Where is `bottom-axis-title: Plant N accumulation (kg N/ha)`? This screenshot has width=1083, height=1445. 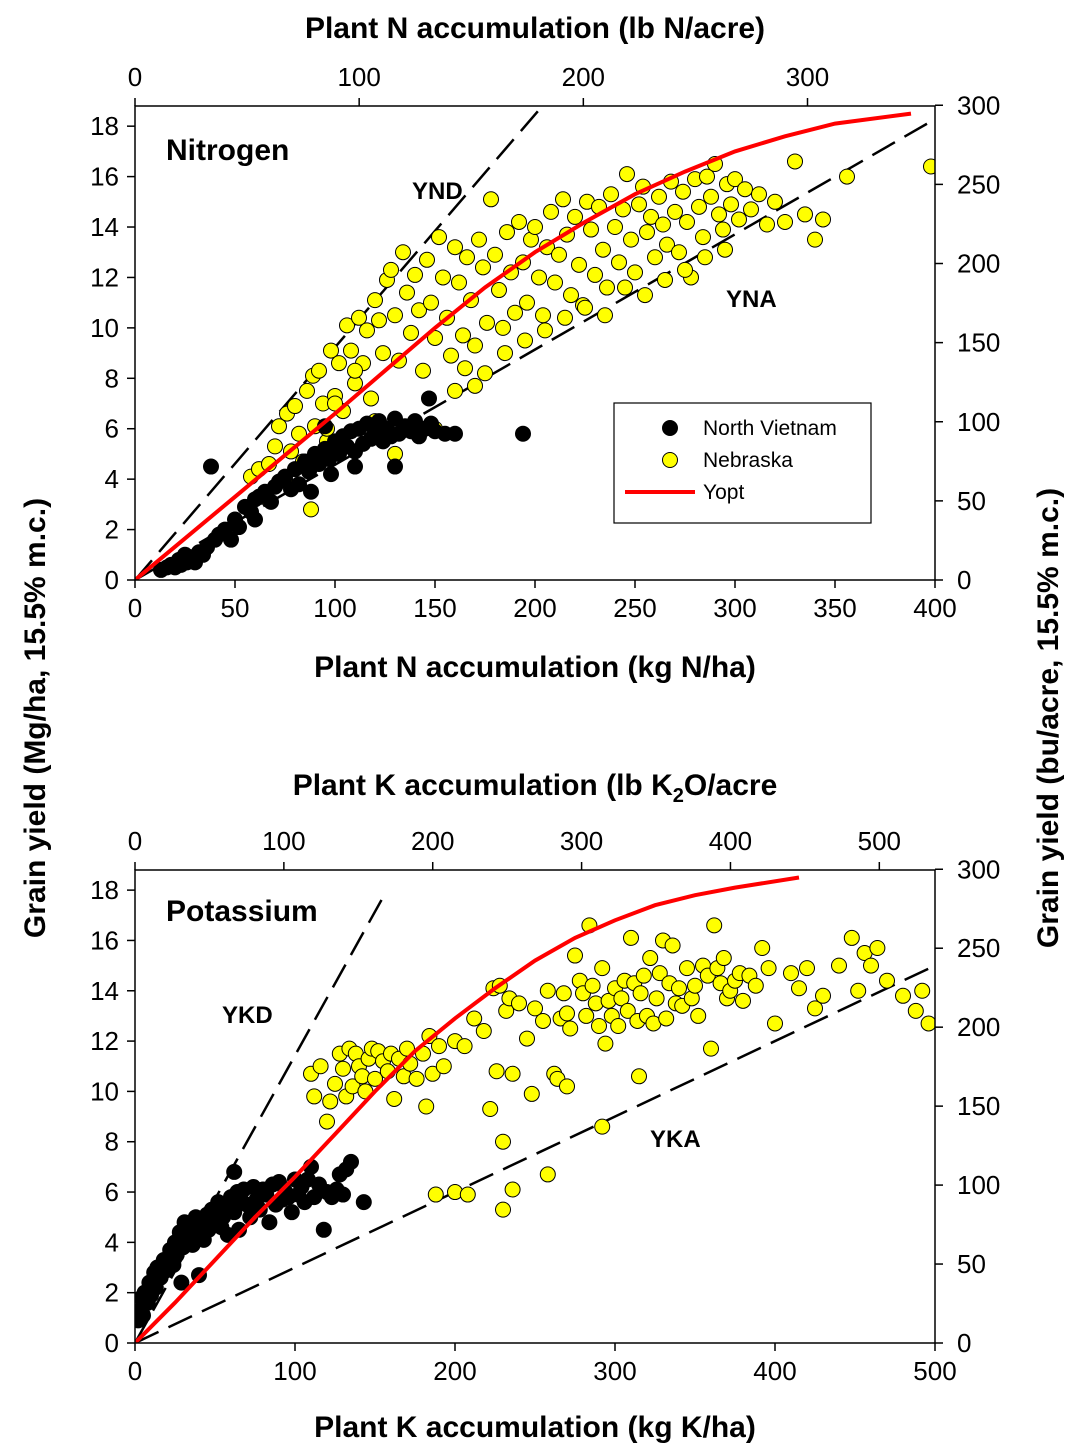
bottom-axis-title: Plant N accumulation (kg N/ha) is located at coordinates (535, 667).